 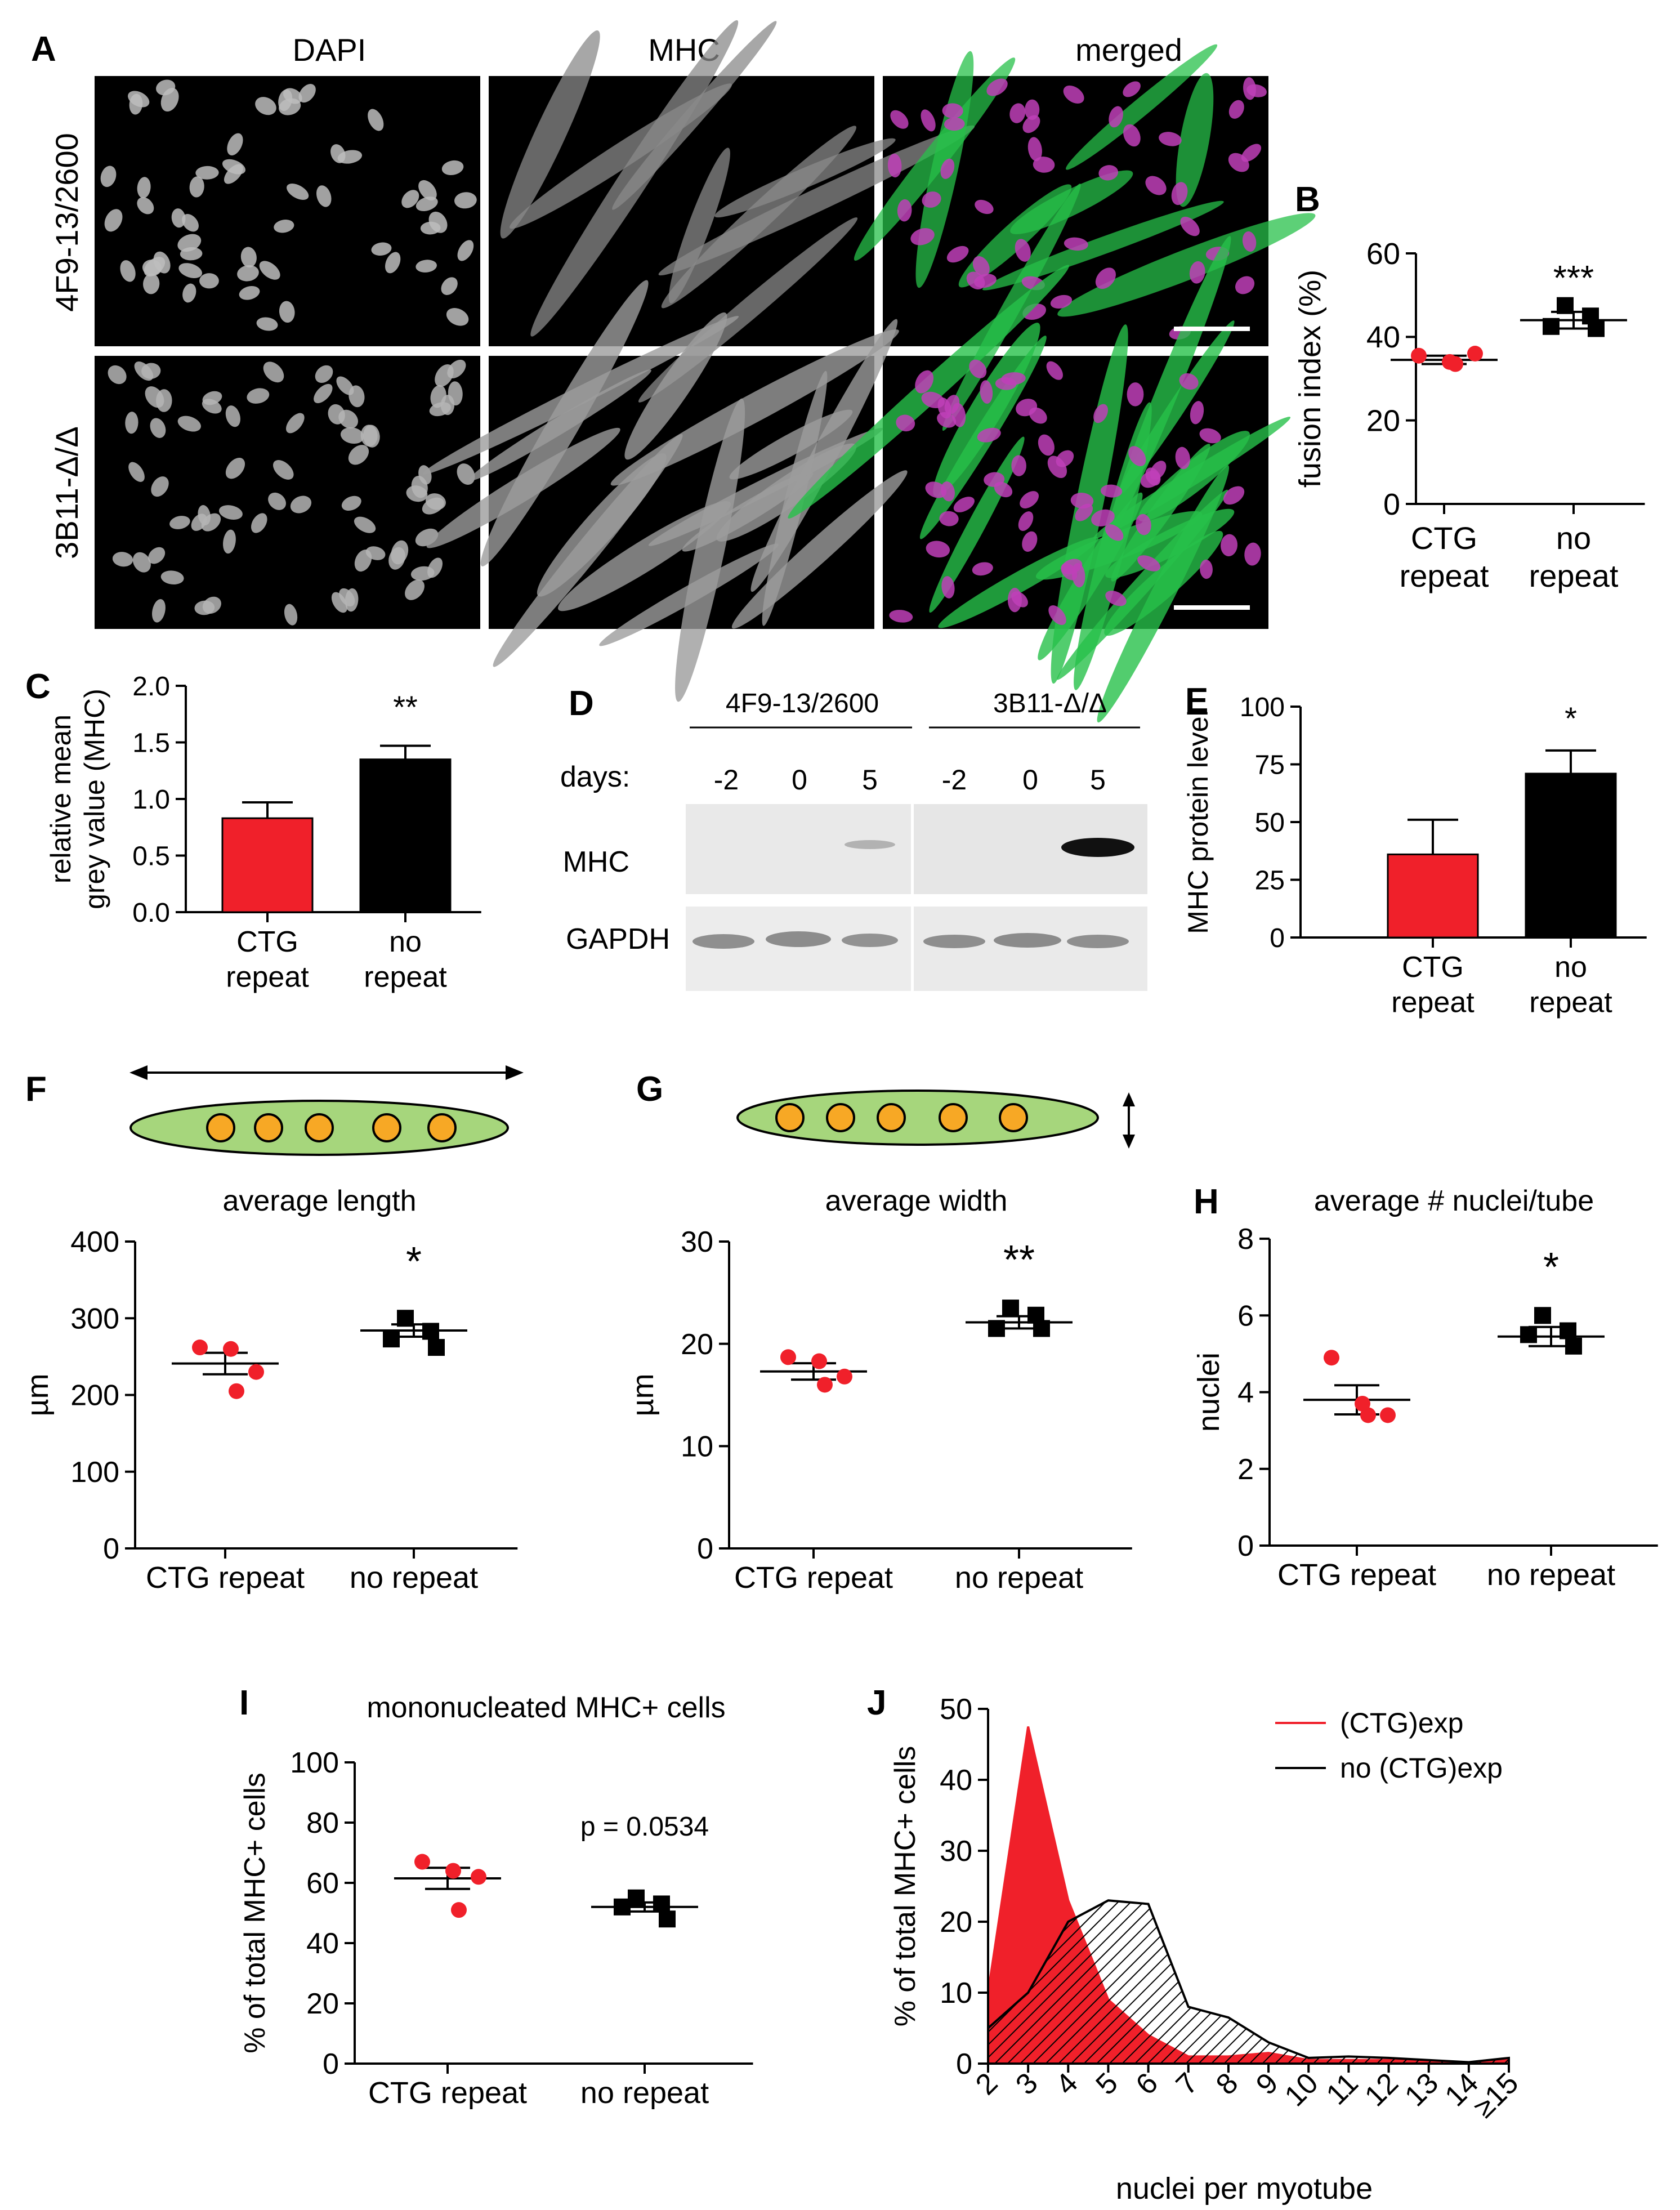 I want to click on y-axis-label: relative meangrey value (MHC), so click(x=77, y=799).